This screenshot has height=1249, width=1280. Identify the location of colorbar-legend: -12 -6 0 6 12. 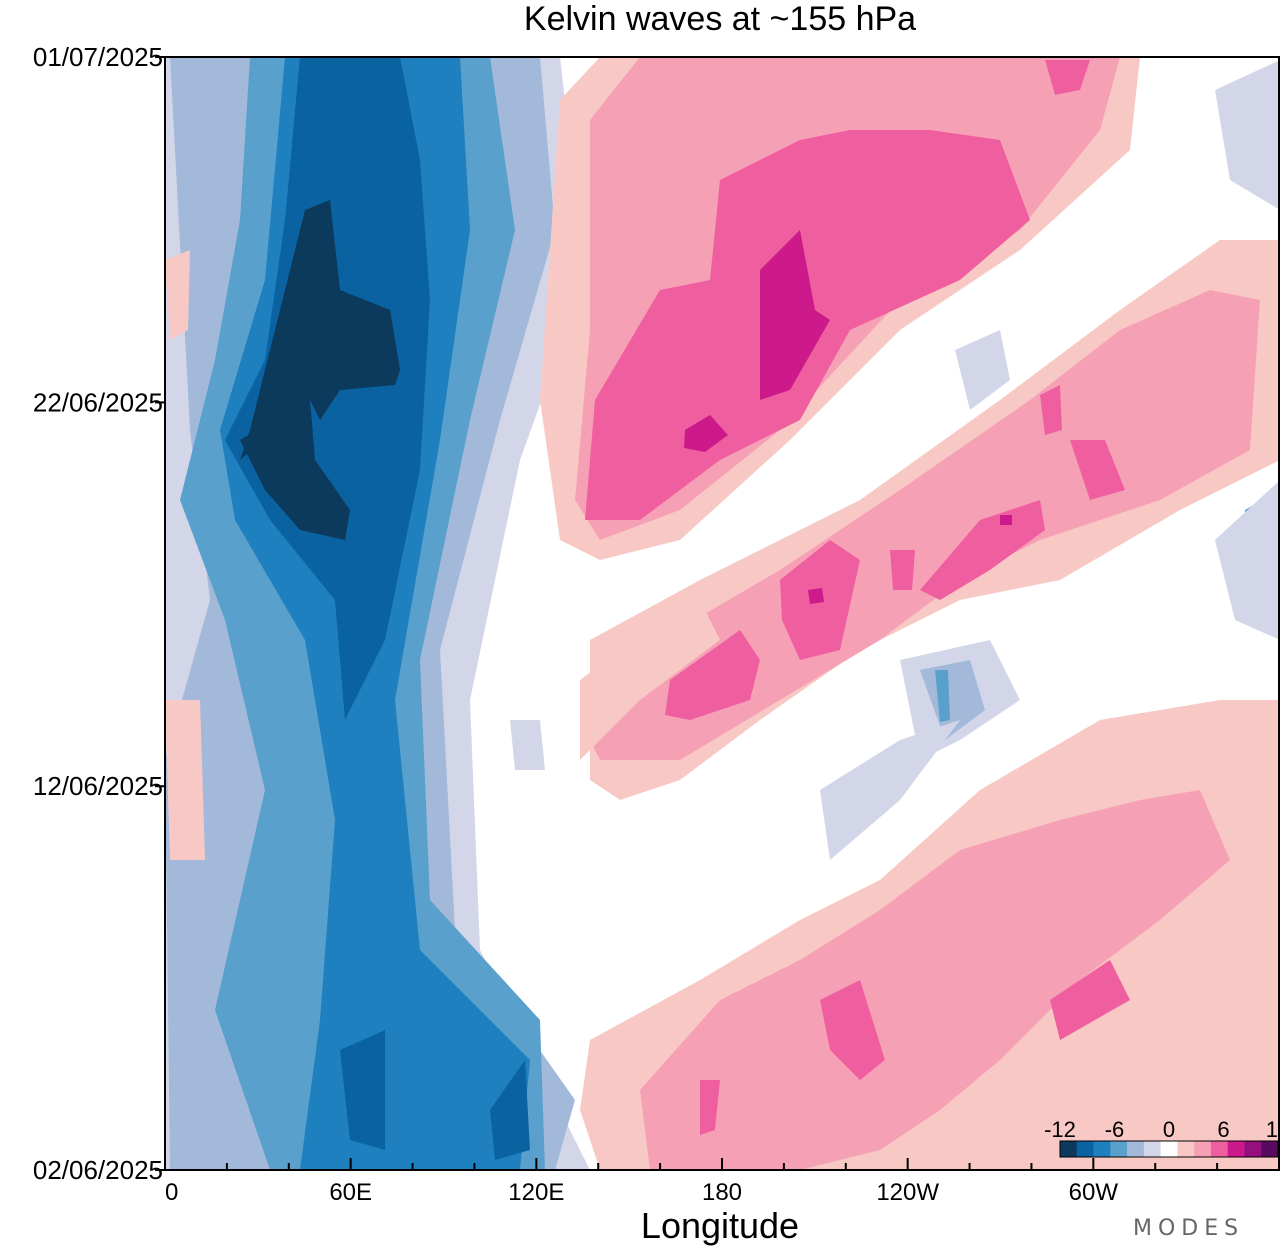
(1162, 1137).